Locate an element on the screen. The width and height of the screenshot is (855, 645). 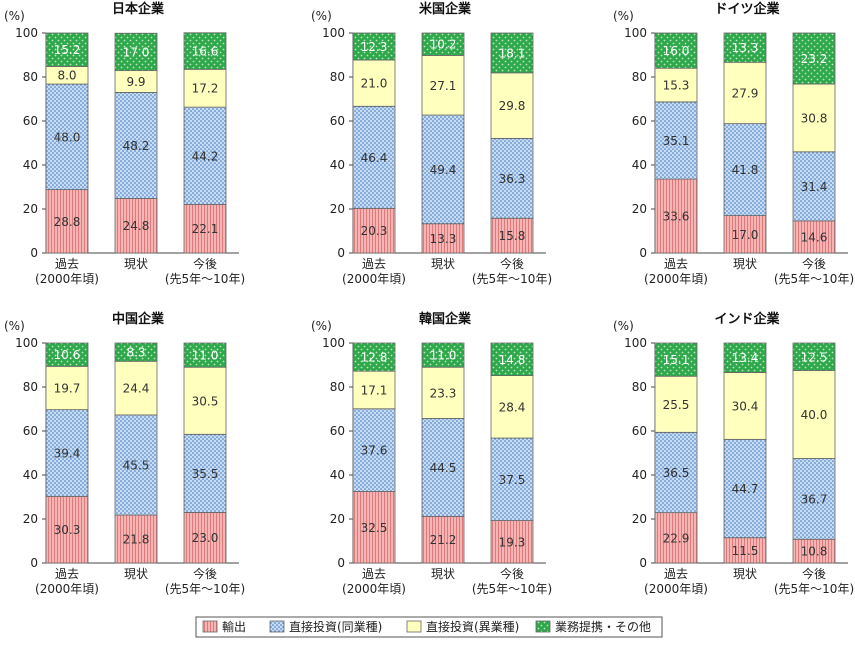
data-label: 10.8 is located at coordinates (814, 552).